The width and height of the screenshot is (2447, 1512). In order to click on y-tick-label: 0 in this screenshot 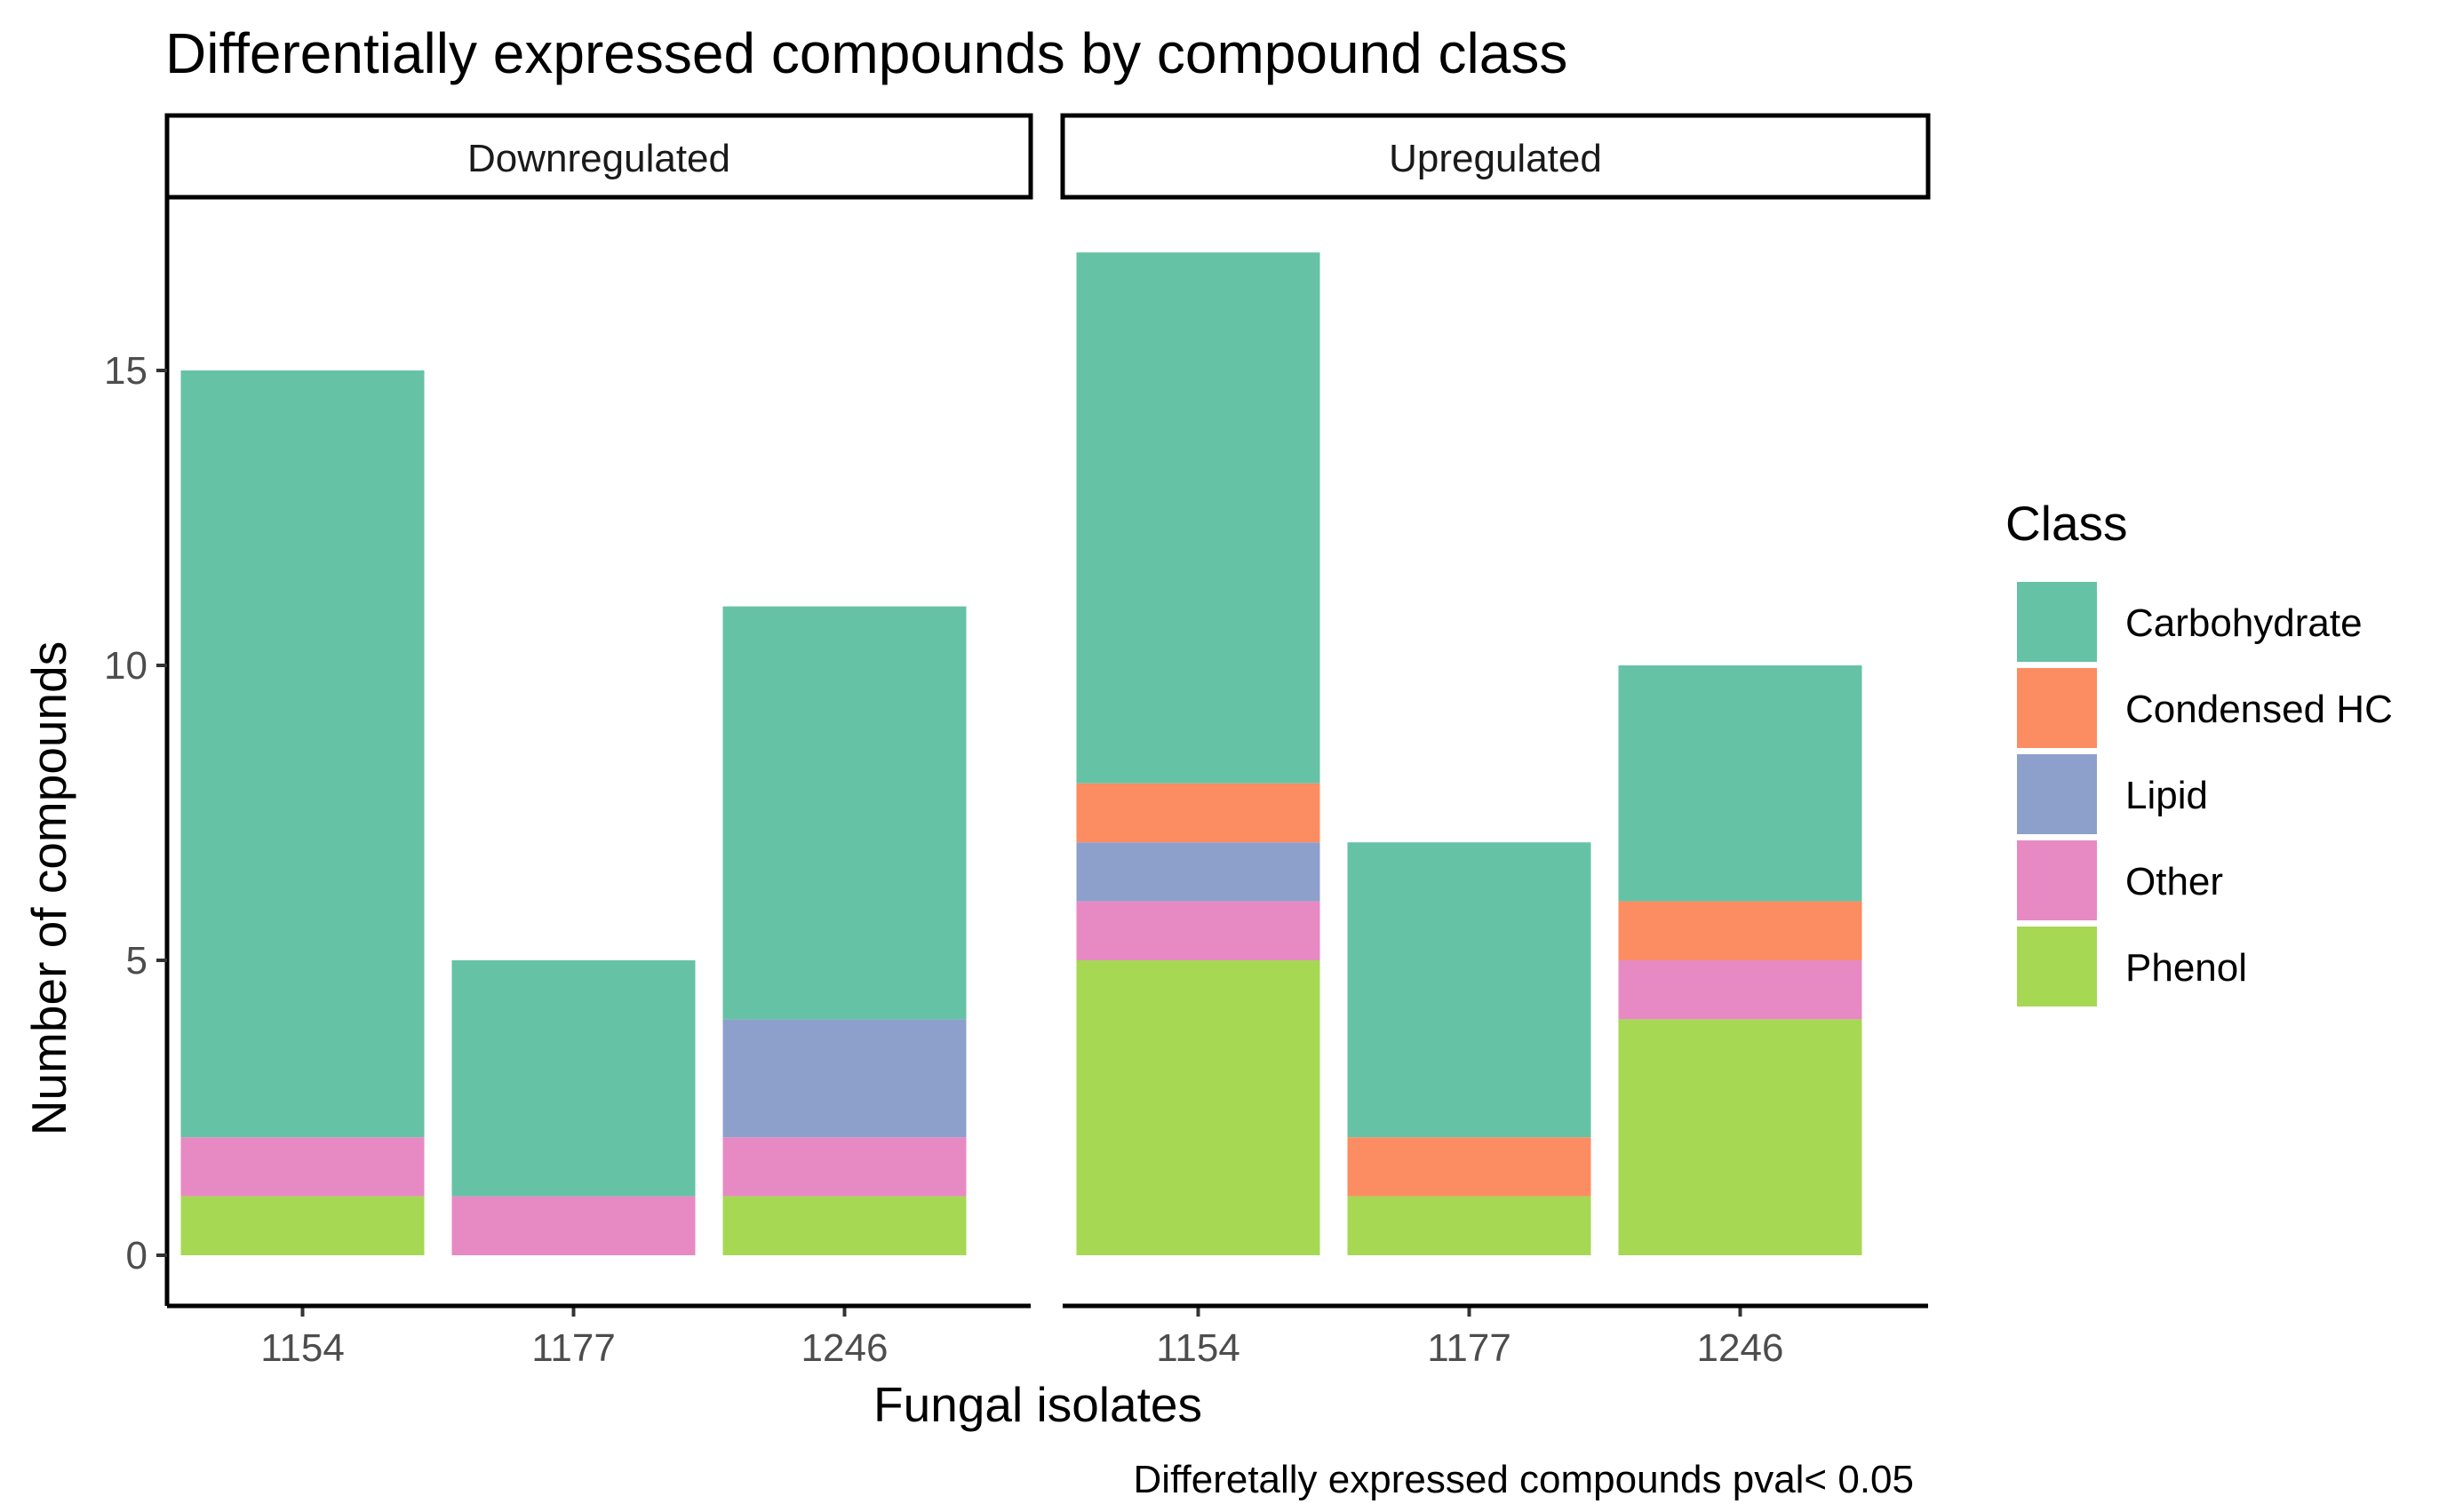, I will do `click(136, 1255)`.